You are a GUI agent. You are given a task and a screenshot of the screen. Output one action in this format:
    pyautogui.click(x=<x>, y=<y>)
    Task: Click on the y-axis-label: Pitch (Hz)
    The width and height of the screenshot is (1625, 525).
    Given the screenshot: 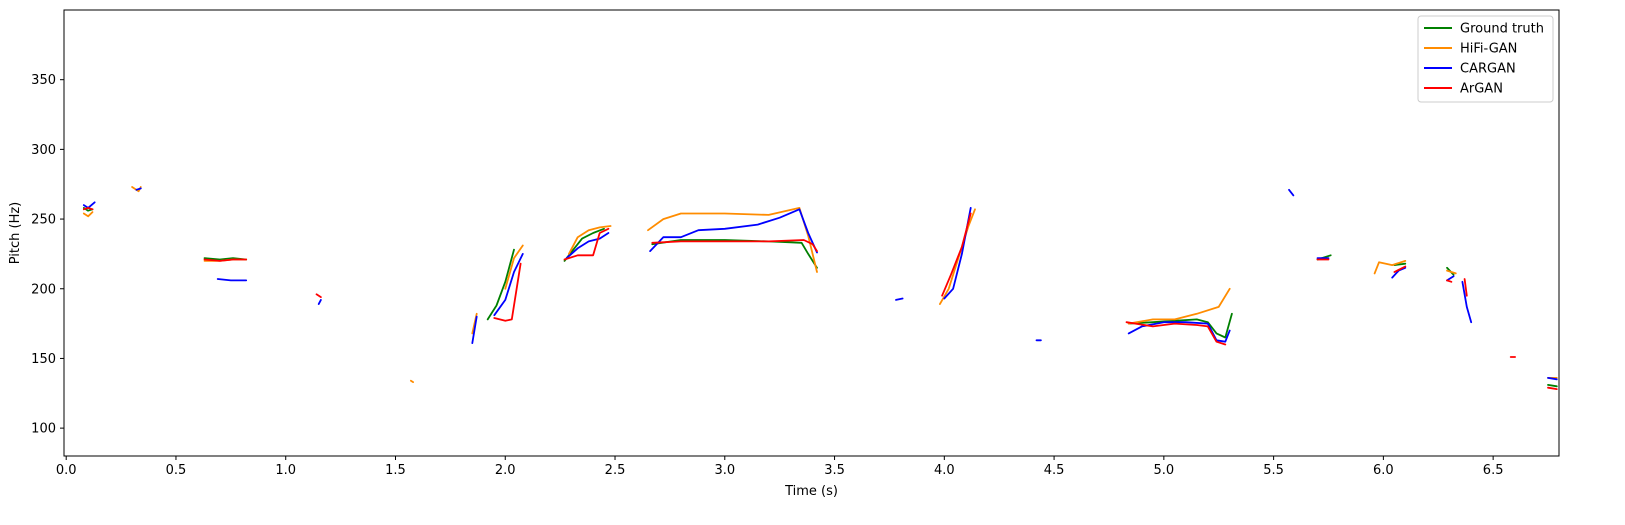 What is the action you would take?
    pyautogui.click(x=15, y=233)
    